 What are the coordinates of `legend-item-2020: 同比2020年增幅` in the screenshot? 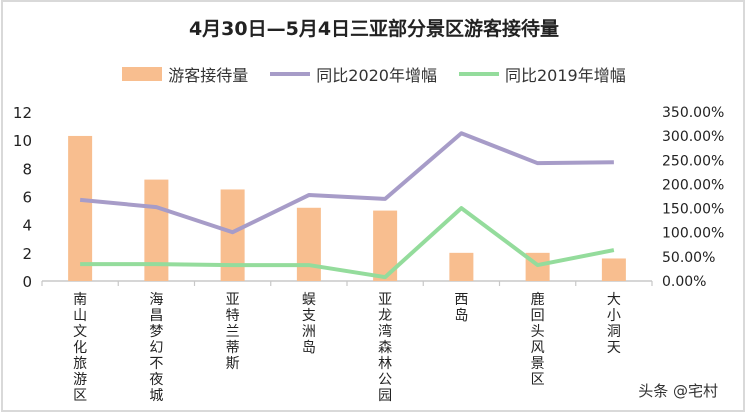 It's located at (353, 74).